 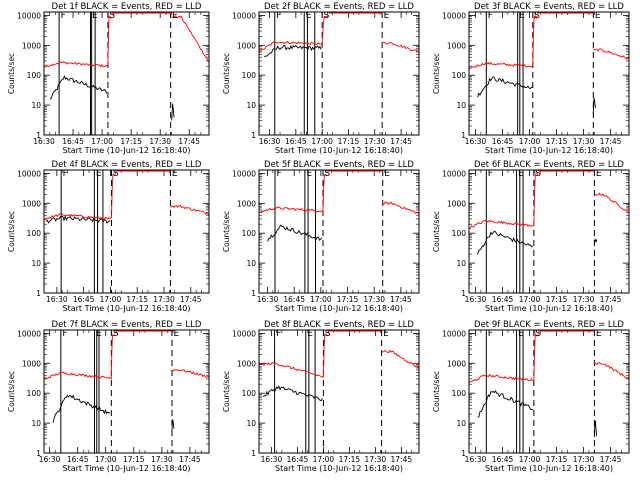 I want to click on panel-title: Det 8f BLACK = Events, RED = LLD, so click(x=339, y=325).